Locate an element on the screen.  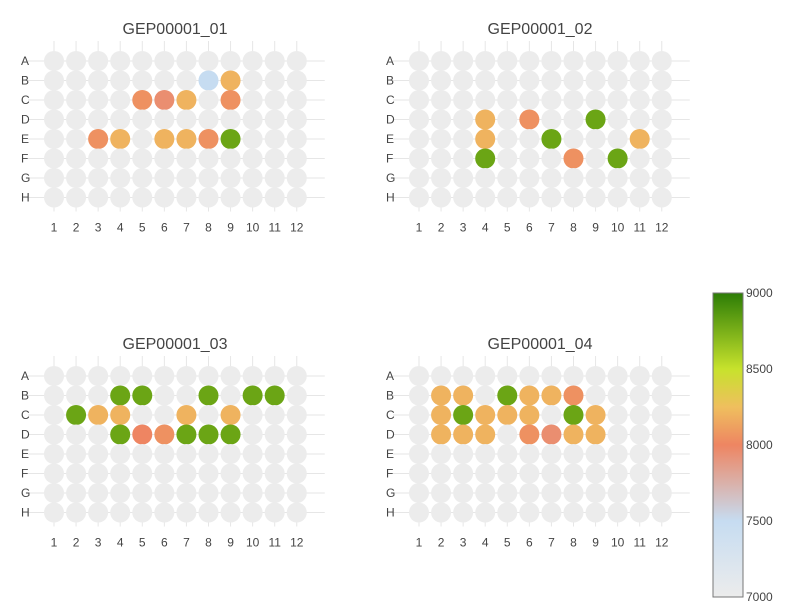
well-F9-empty is located at coordinates (230, 158).